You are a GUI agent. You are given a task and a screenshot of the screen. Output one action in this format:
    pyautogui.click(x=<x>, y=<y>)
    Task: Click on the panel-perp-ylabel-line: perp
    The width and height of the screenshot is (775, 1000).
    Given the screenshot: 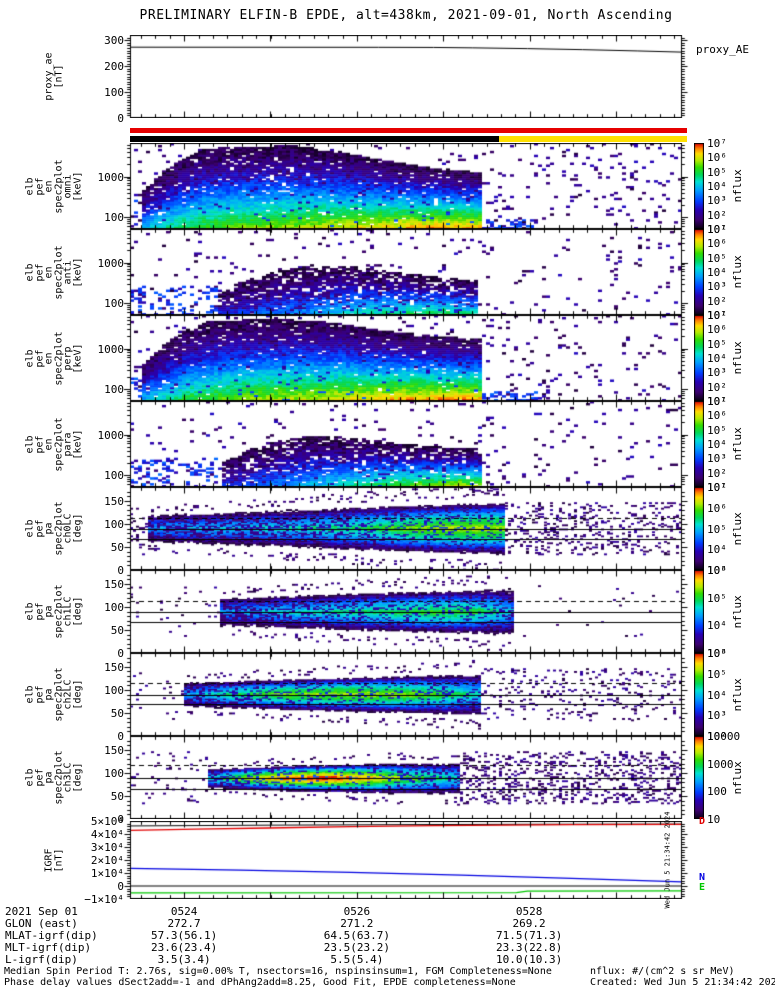 What is the action you would take?
    pyautogui.click(x=68, y=358)
    